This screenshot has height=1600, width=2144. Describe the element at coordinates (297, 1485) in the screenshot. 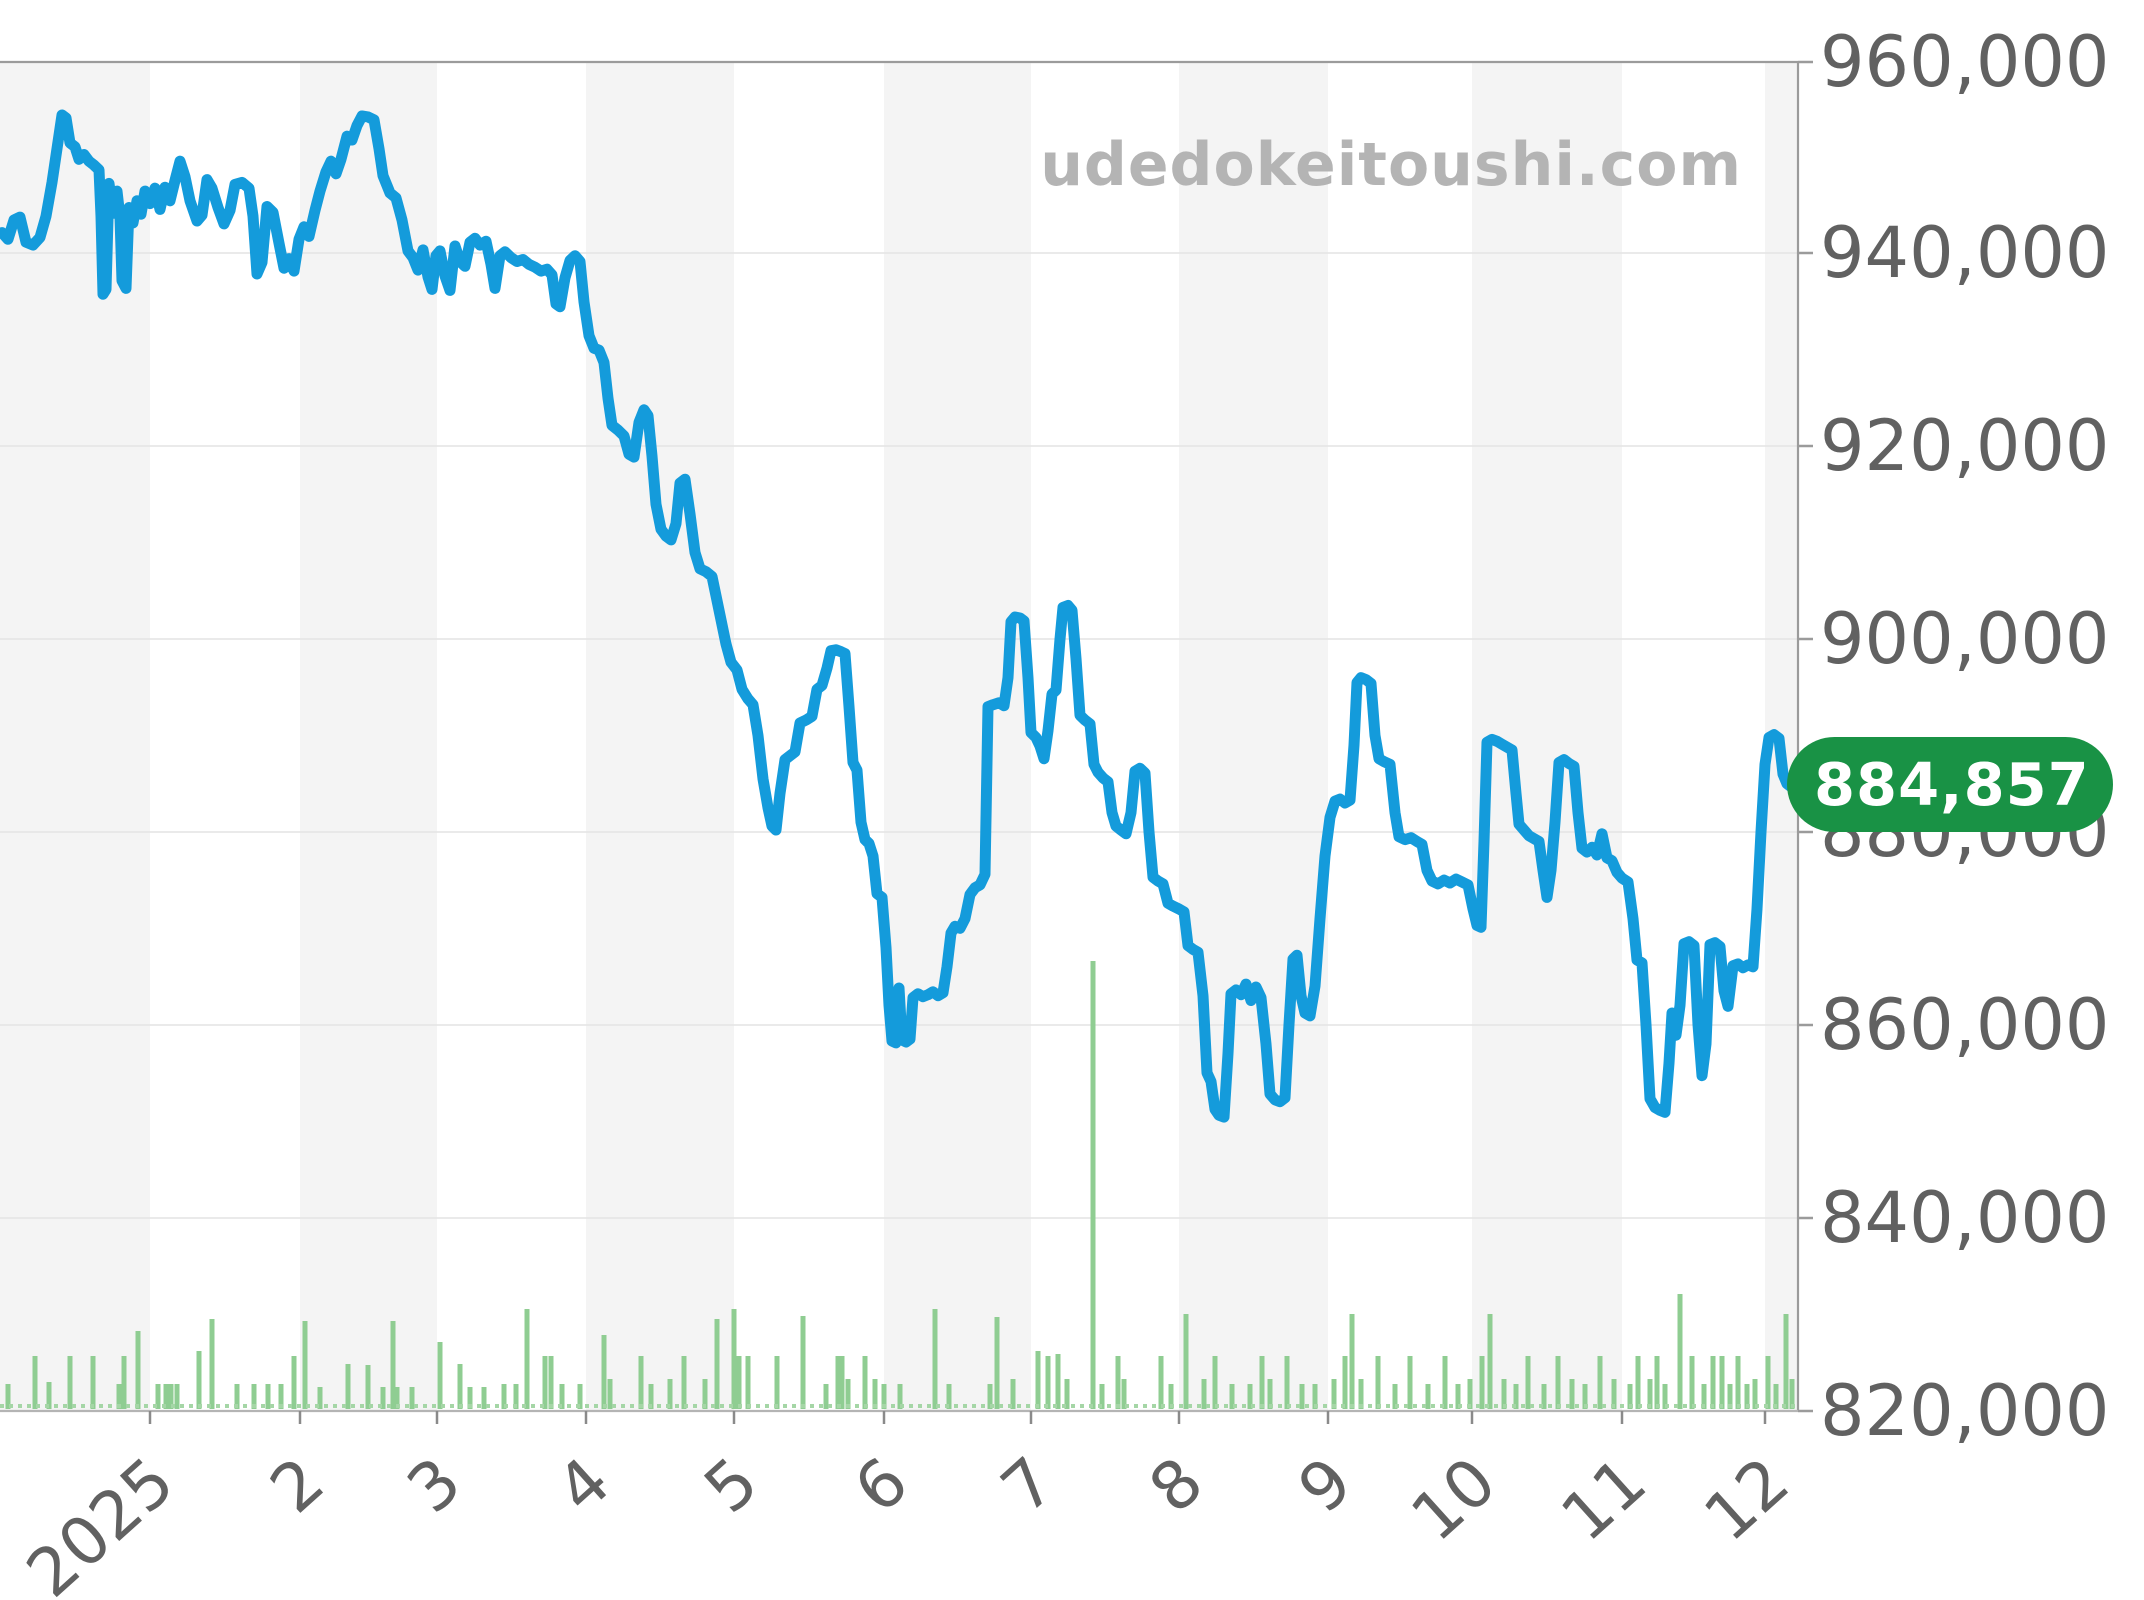

I see `x-tick-label: 2` at that location.